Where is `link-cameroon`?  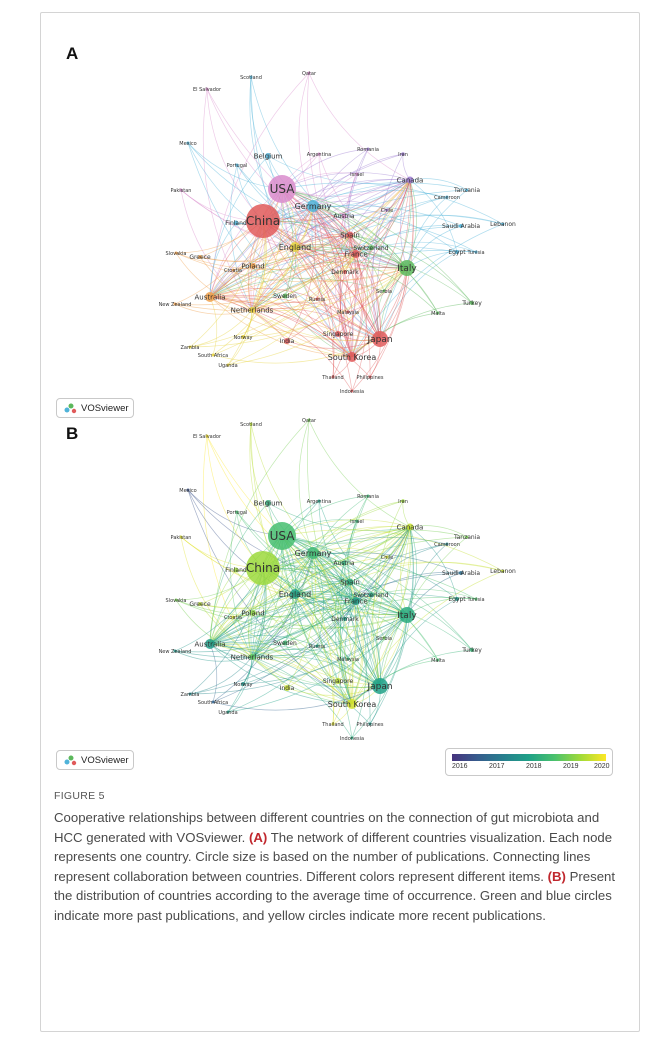
link-cameroon is located at coordinates (349, 600).